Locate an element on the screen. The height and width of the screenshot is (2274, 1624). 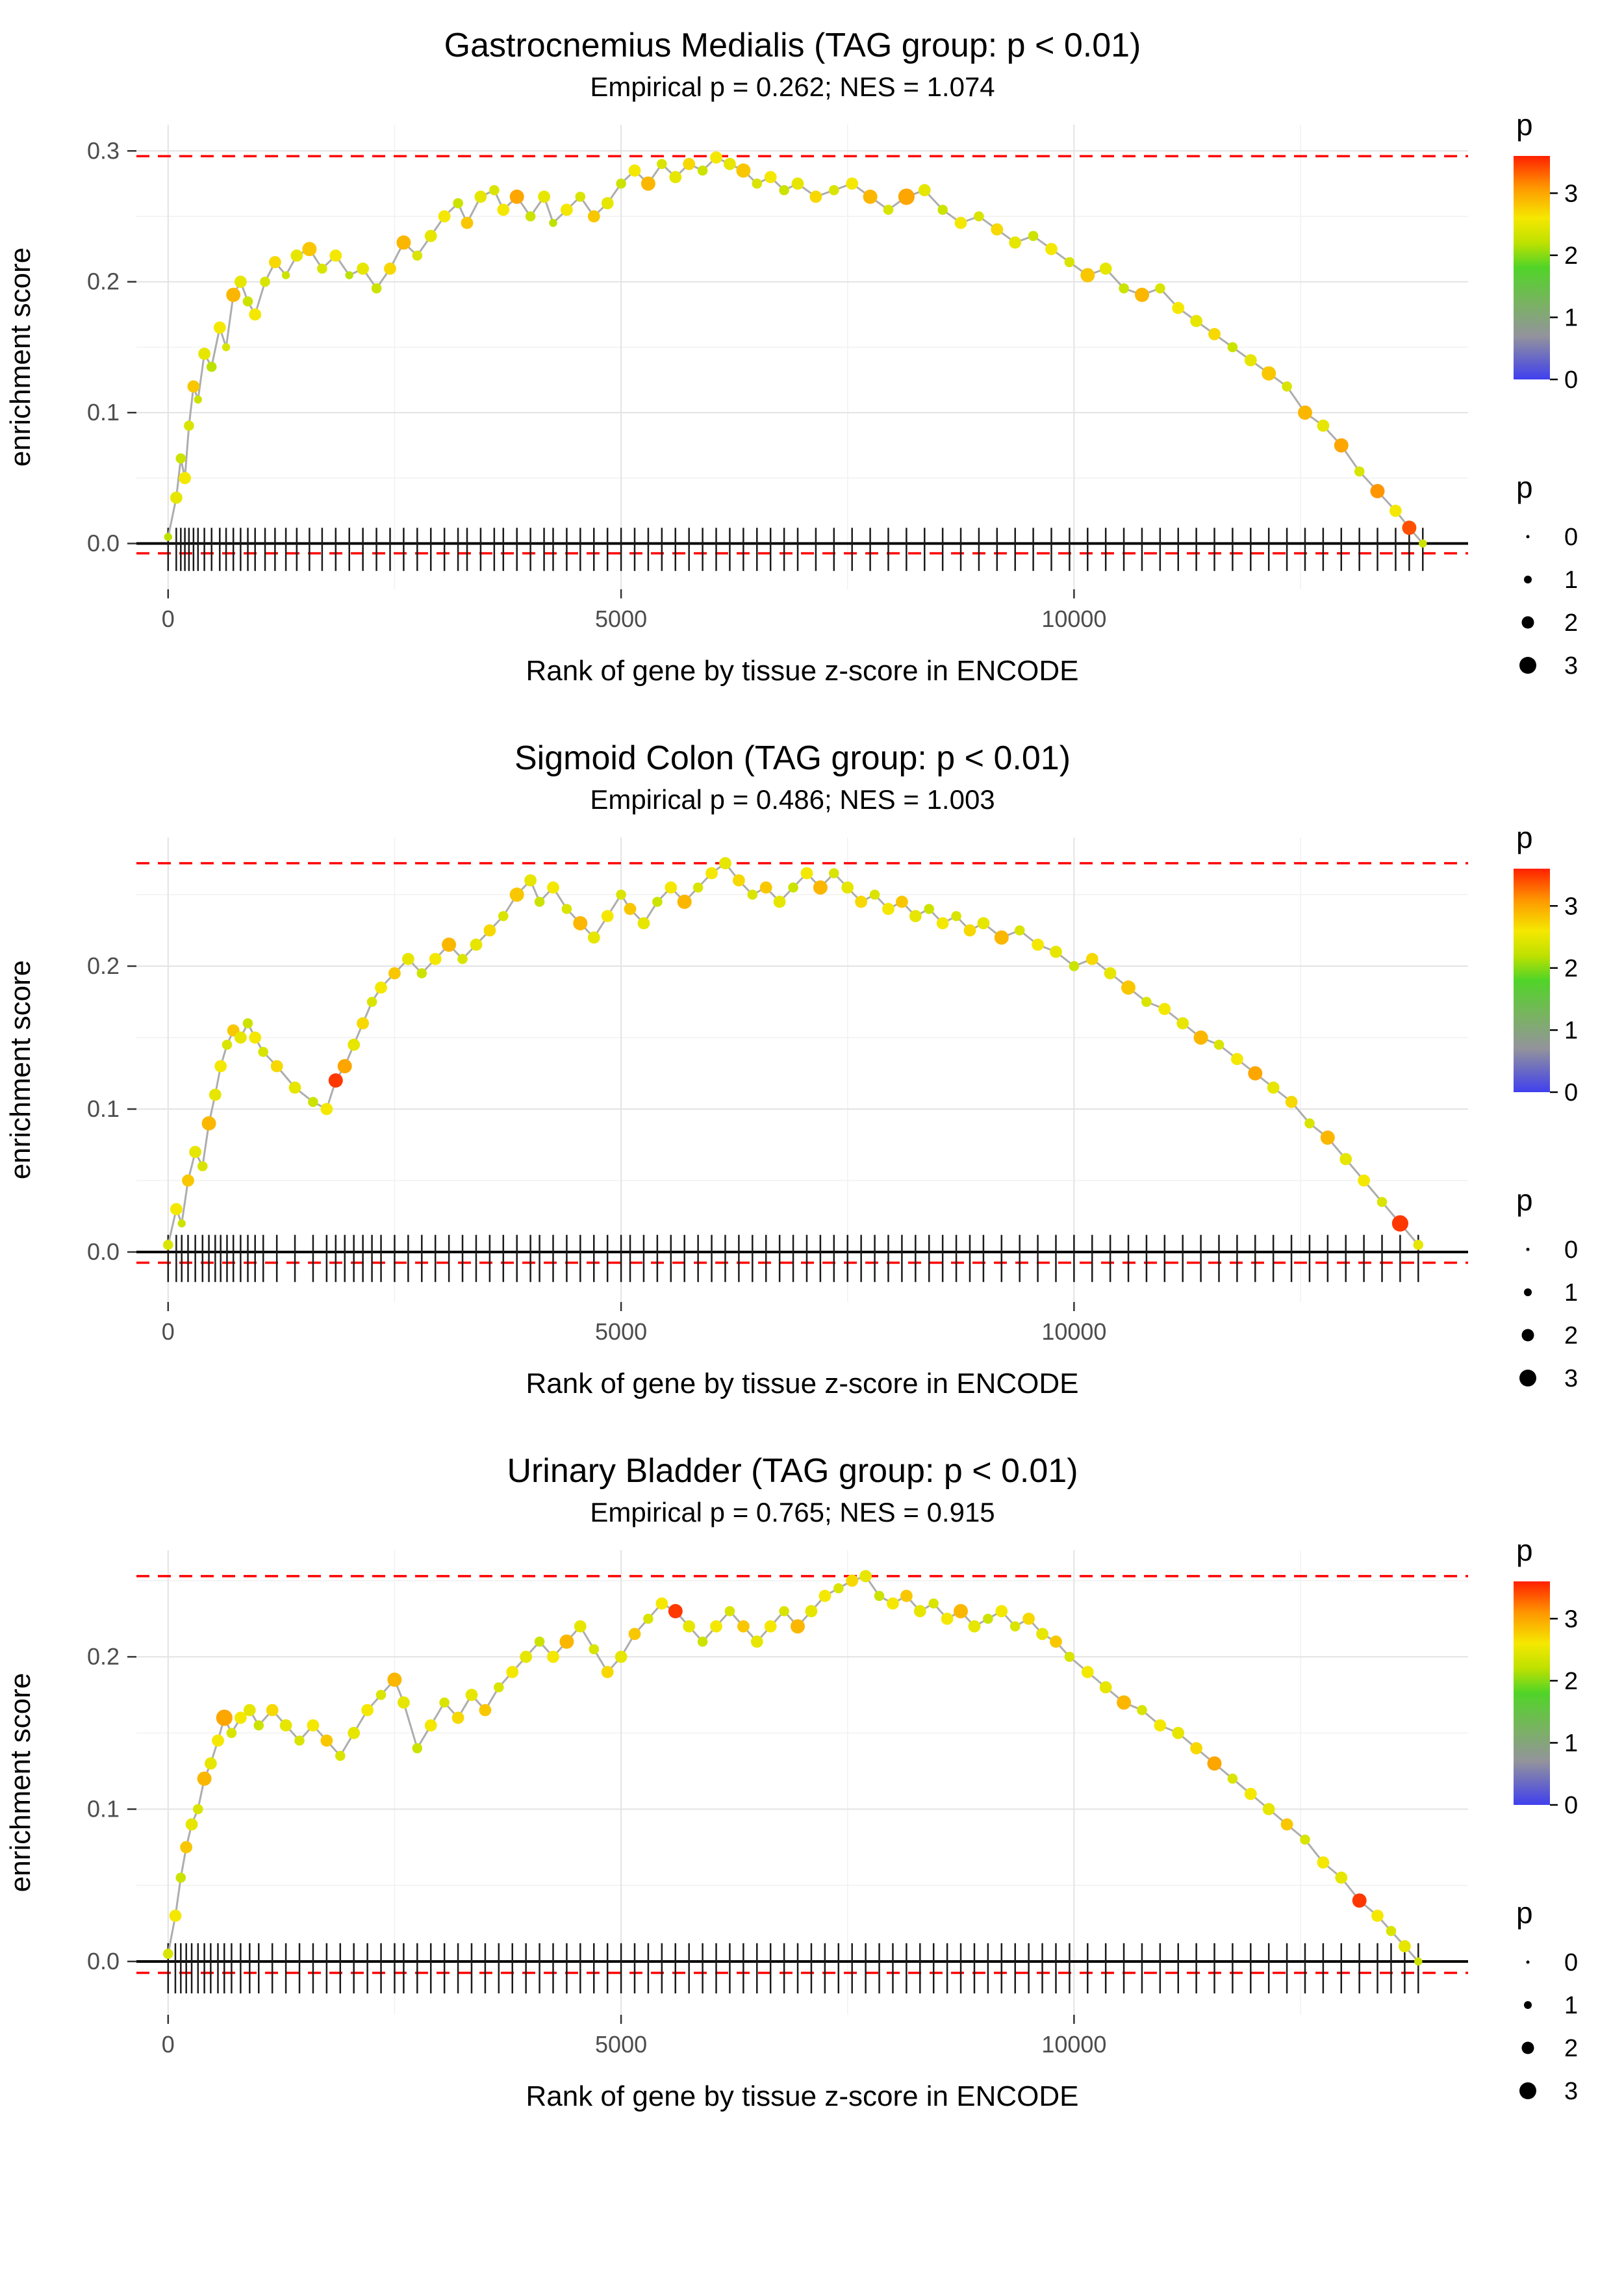
enrichment-curve is located at coordinates (792, 1768).